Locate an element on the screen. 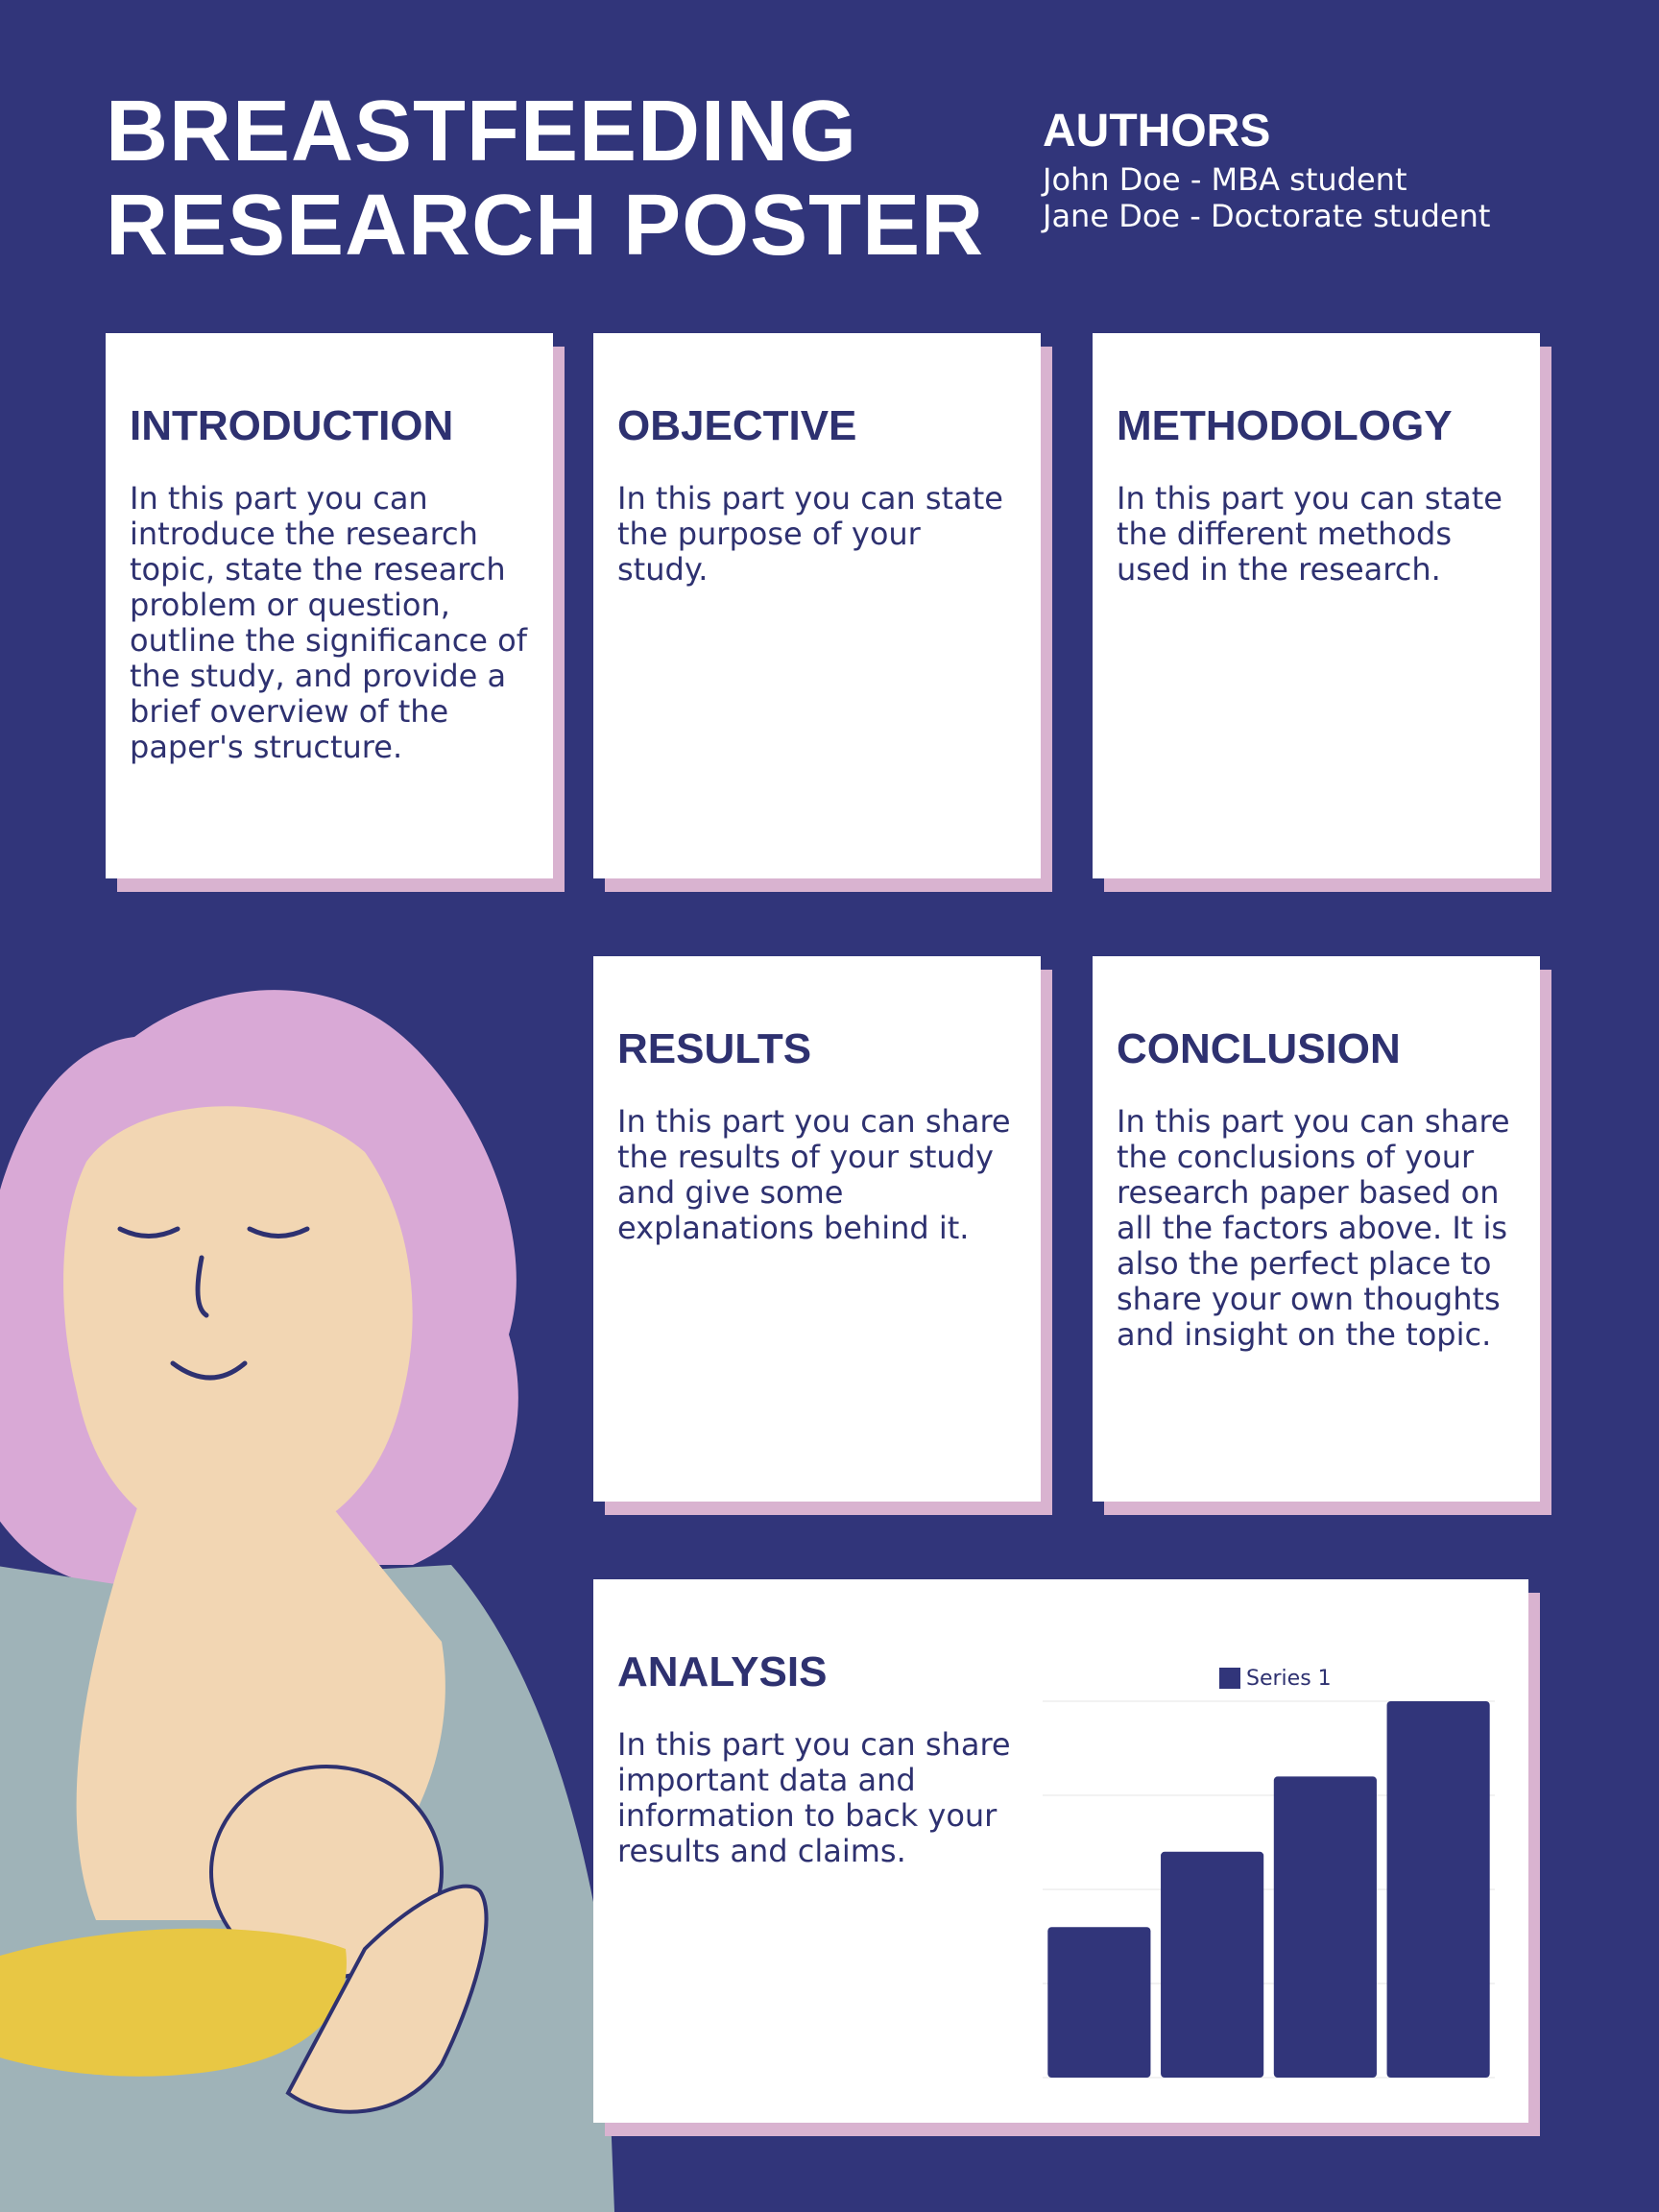  section-heading: RESULTS is located at coordinates (714, 1048).